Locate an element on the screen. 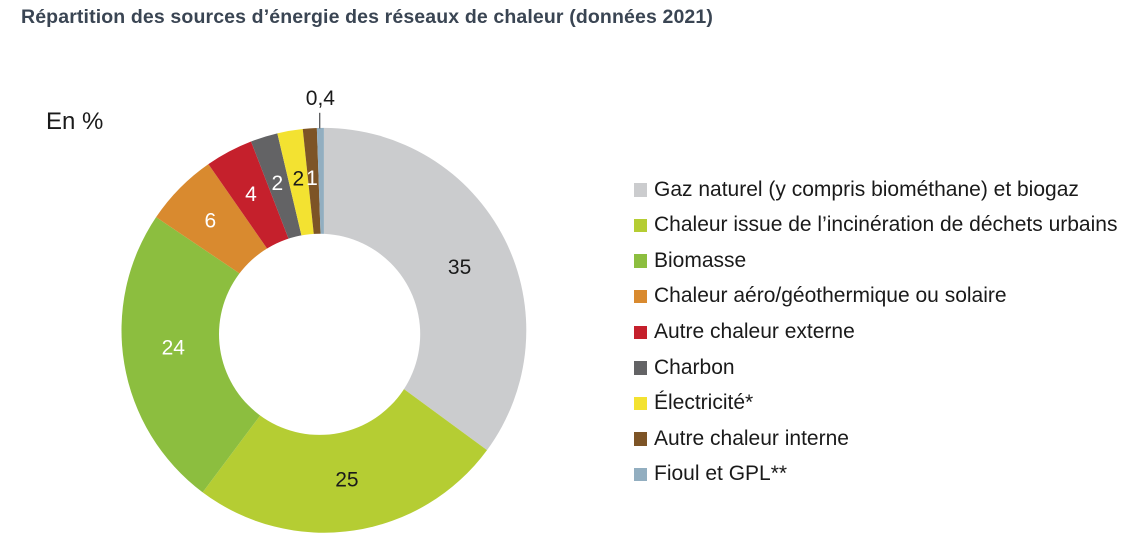 The width and height of the screenshot is (1142, 546). svg-text: 4 is located at coordinates (251, 194).